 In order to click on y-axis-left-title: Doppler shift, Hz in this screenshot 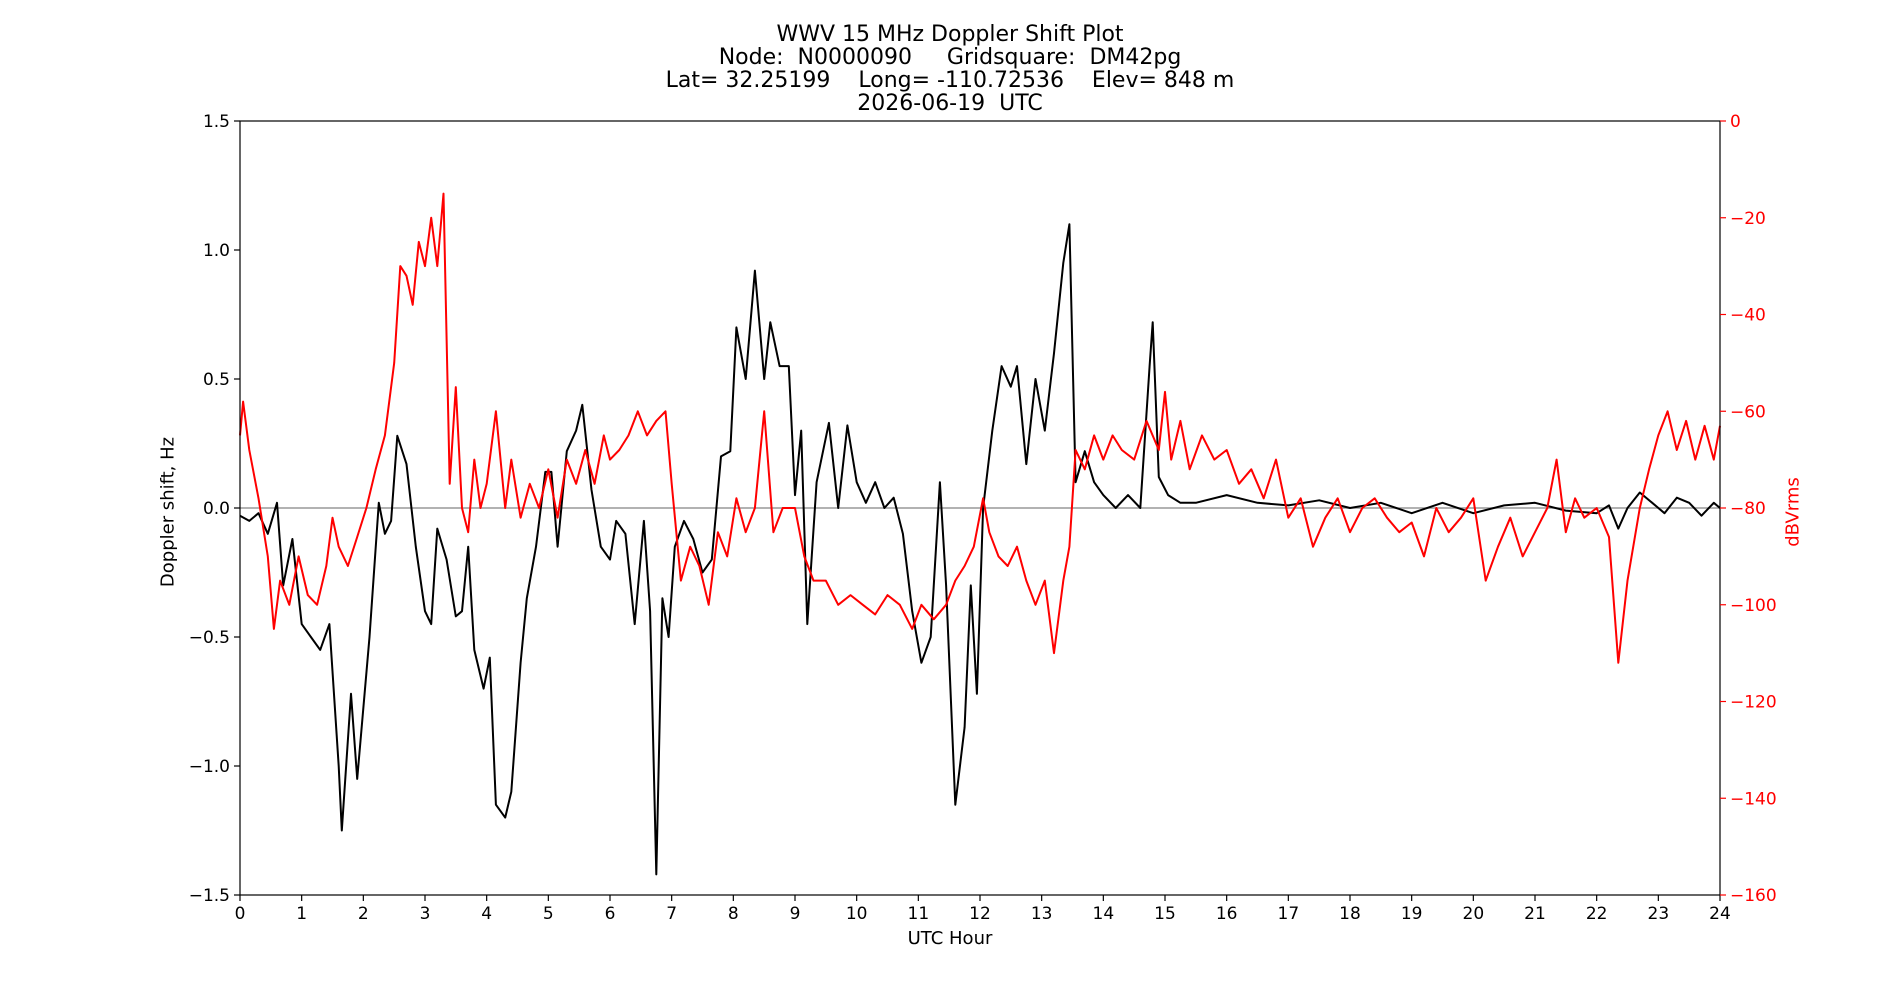, I will do `click(168, 512)`.